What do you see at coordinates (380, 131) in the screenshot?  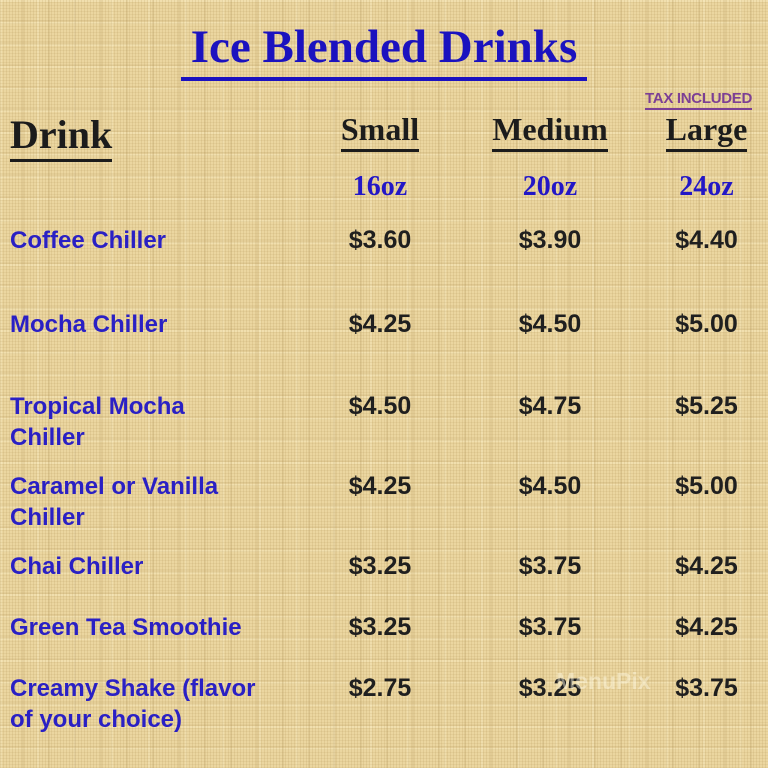 I see `column-header-small-text: Small` at bounding box center [380, 131].